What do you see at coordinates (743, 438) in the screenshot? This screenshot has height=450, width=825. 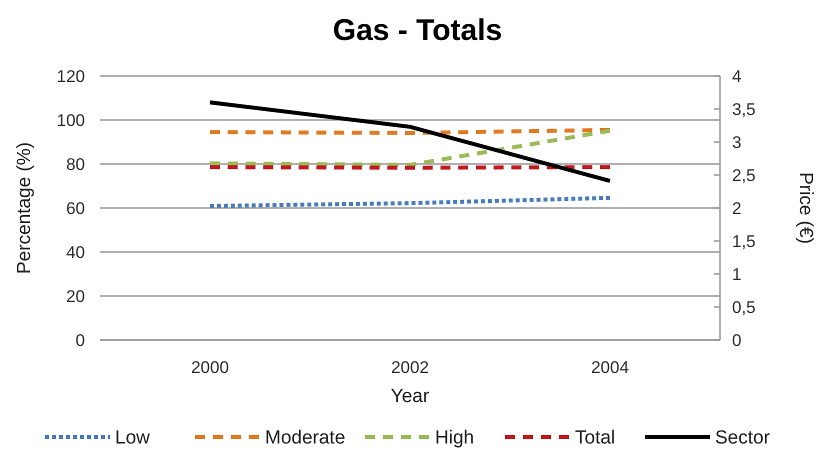 I see `legend-label: Sector` at bounding box center [743, 438].